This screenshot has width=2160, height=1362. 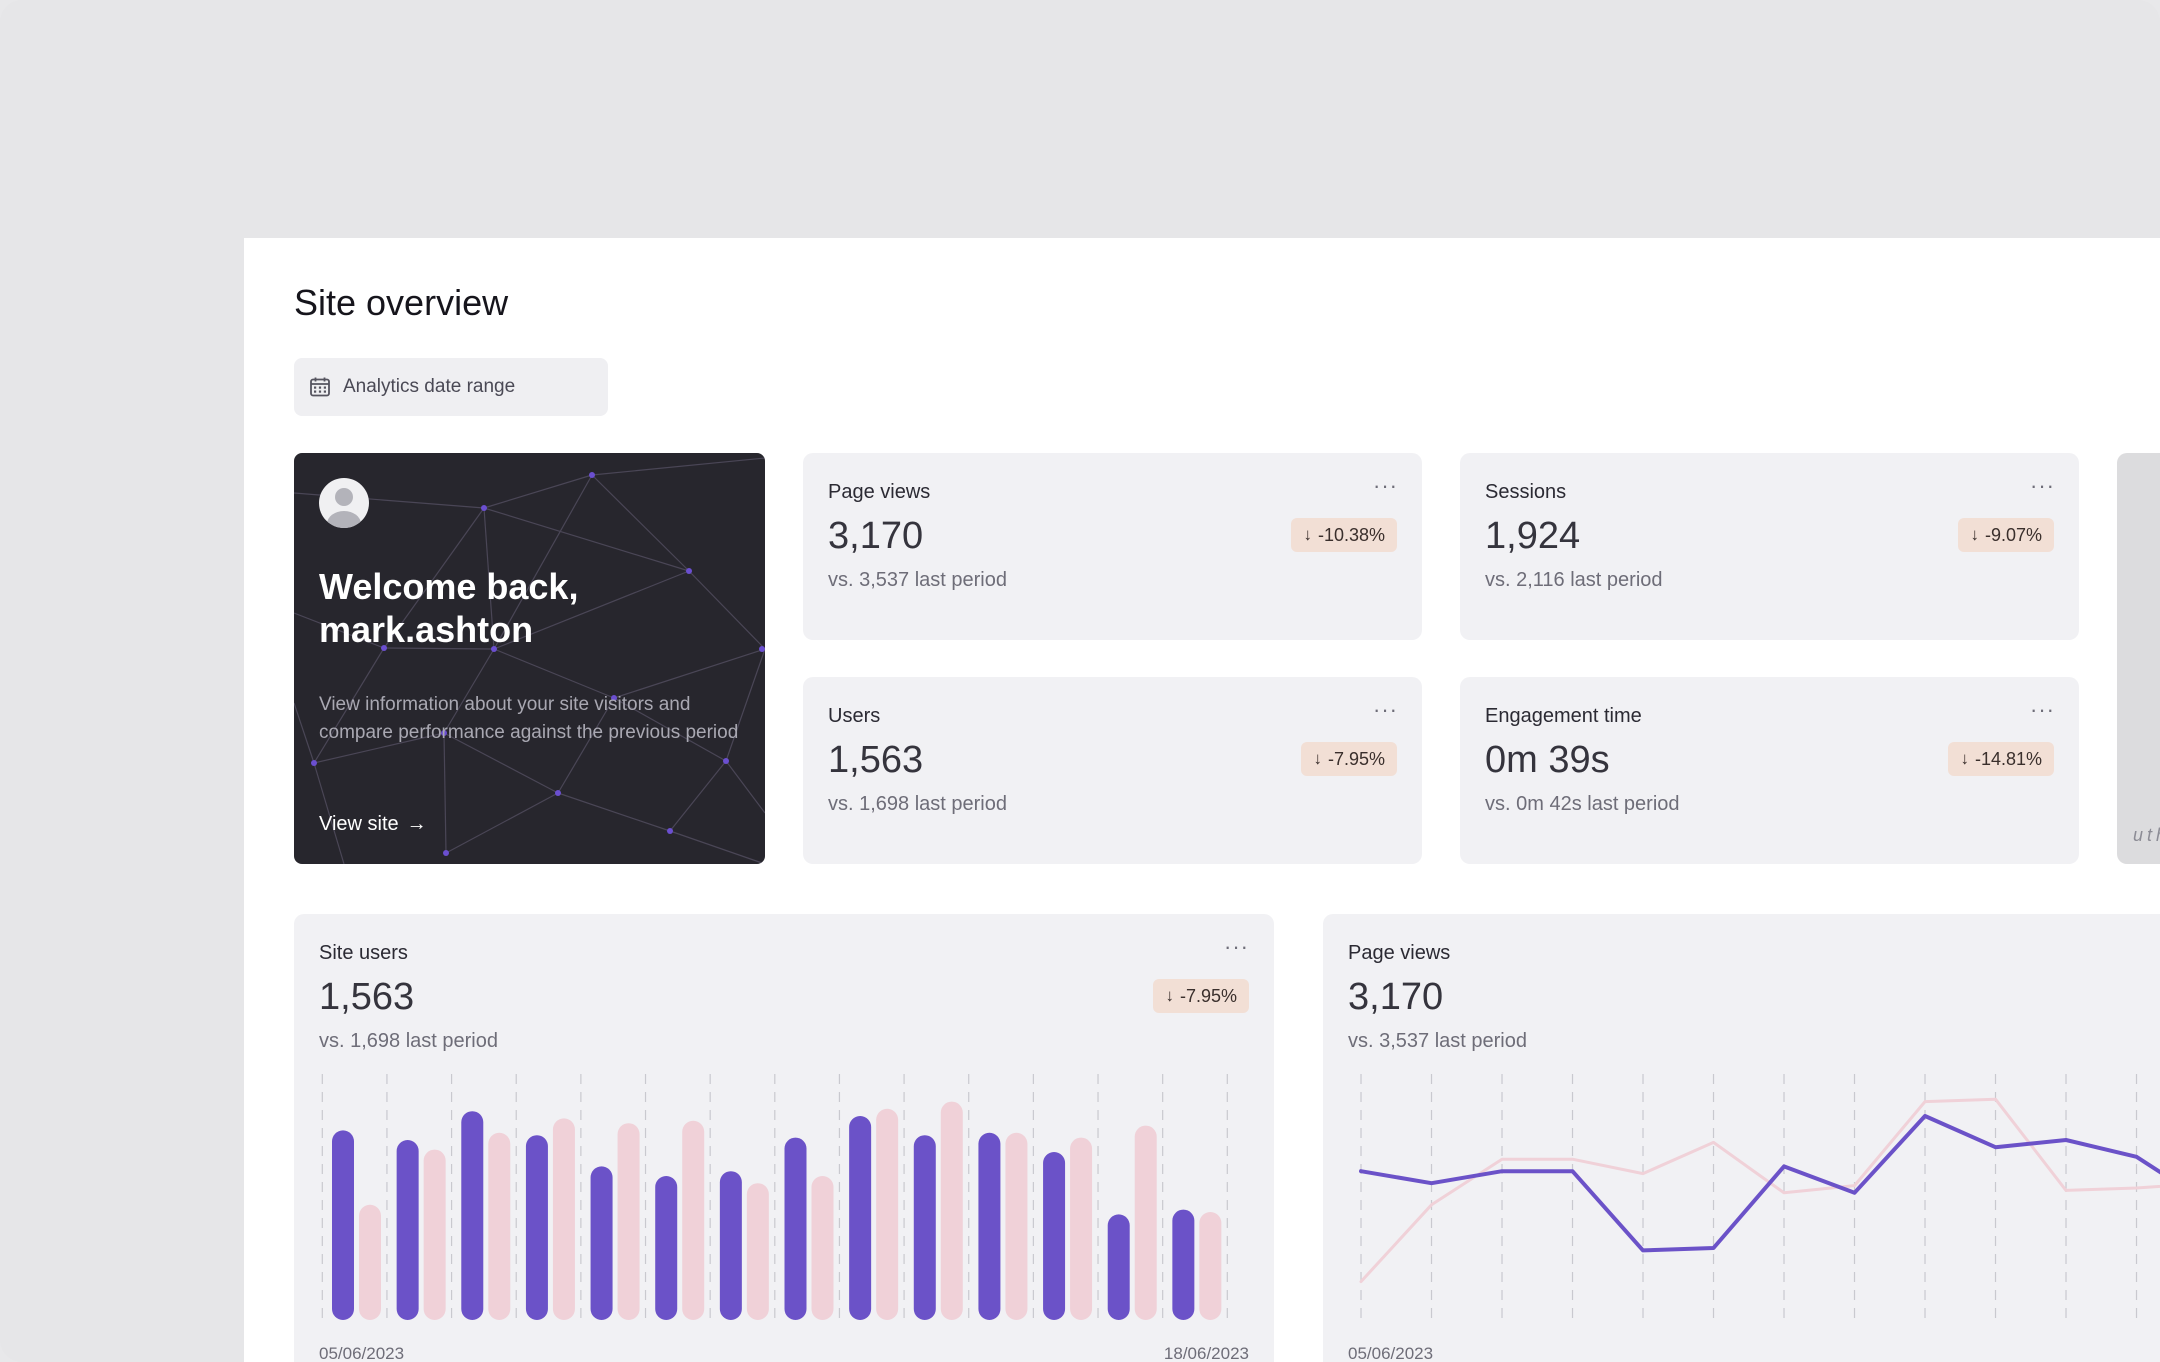 I want to click on page-views-line-chart, so click(x=1759, y=1197).